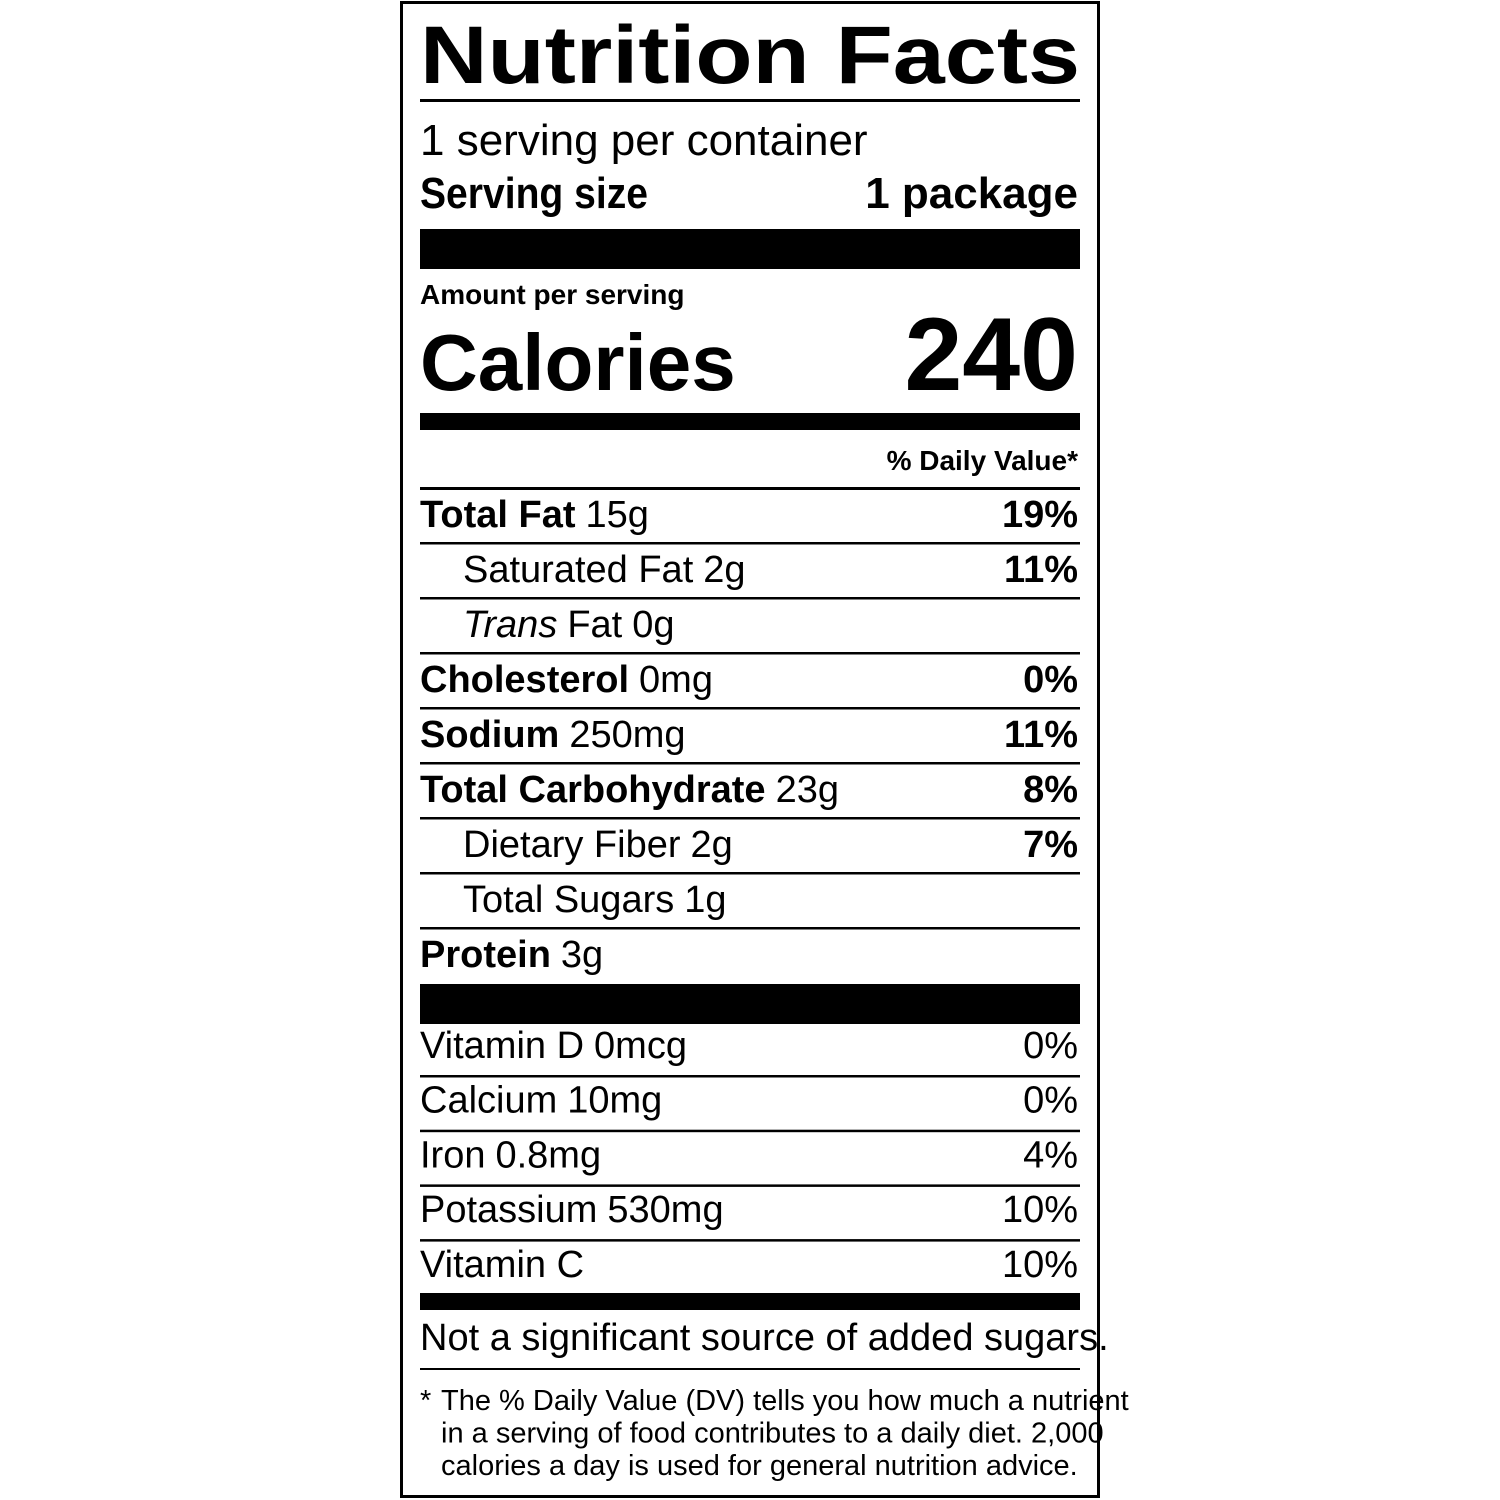 The height and width of the screenshot is (1500, 1500). What do you see at coordinates (627, 735) in the screenshot?
I see `nutrient-amount: 250mg` at bounding box center [627, 735].